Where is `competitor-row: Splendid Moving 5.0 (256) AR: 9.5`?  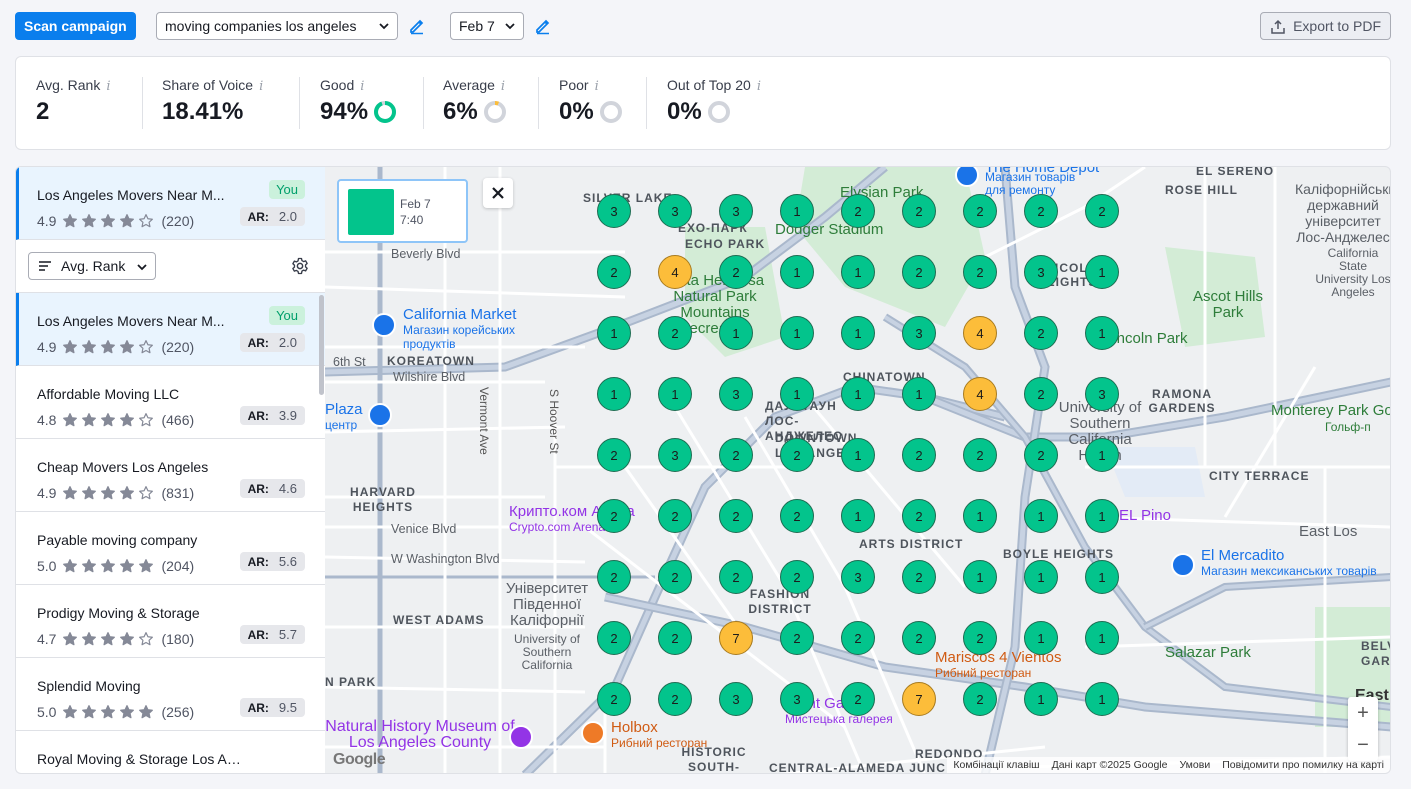 competitor-row: Splendid Moving 5.0 (256) AR: 9.5 is located at coordinates (170, 694).